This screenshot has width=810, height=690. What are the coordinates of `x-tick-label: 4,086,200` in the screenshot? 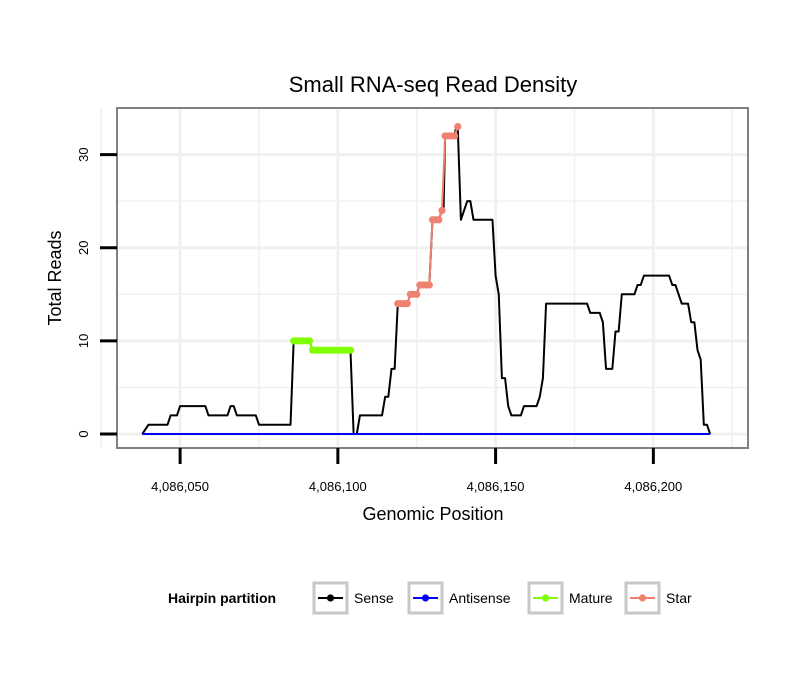 It's located at (653, 486).